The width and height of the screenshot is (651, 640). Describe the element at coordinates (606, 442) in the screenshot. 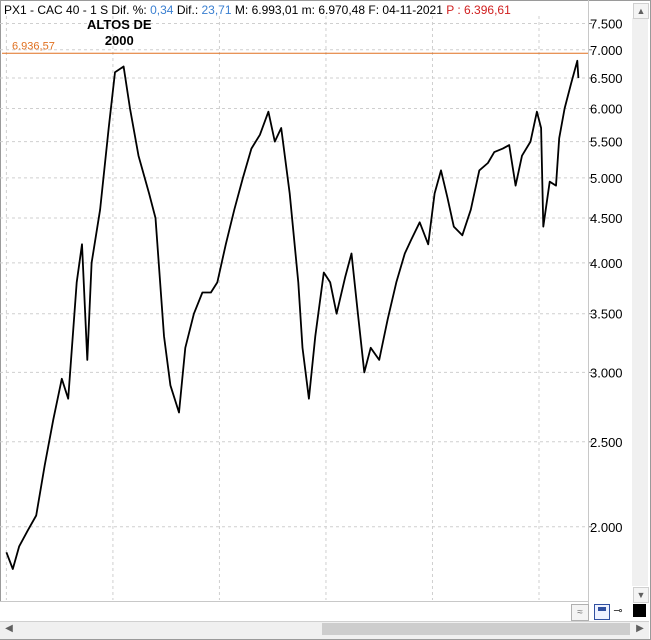

I see `y-tick-label: 2.500` at that location.